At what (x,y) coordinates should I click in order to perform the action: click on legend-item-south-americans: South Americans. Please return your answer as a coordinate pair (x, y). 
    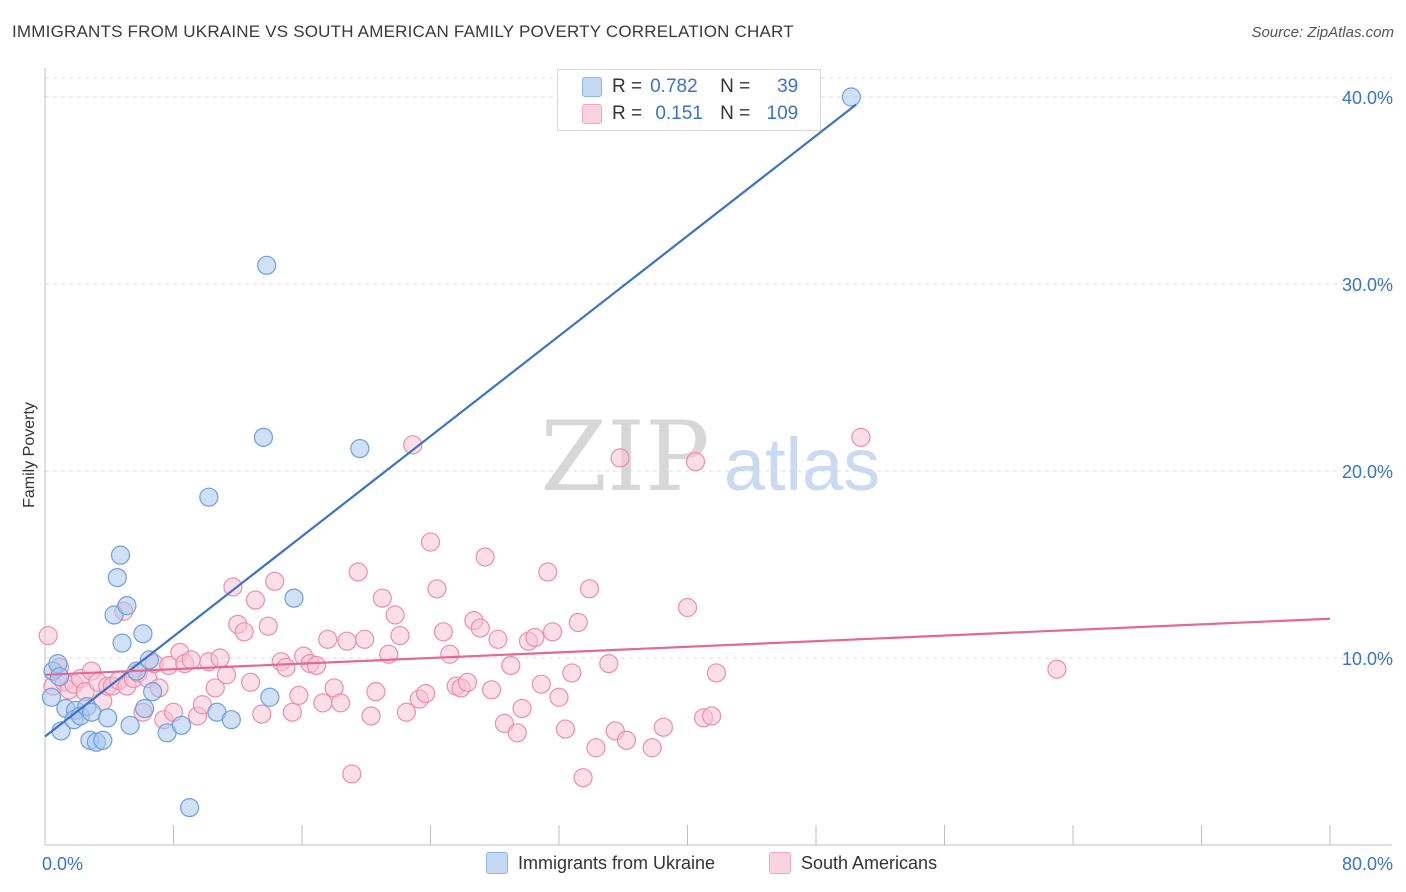
    Looking at the image, I should click on (853, 863).